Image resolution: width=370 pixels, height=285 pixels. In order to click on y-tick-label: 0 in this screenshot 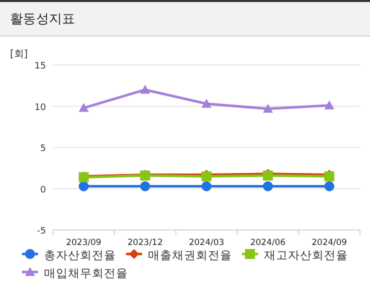, I will do `click(43, 190)`.